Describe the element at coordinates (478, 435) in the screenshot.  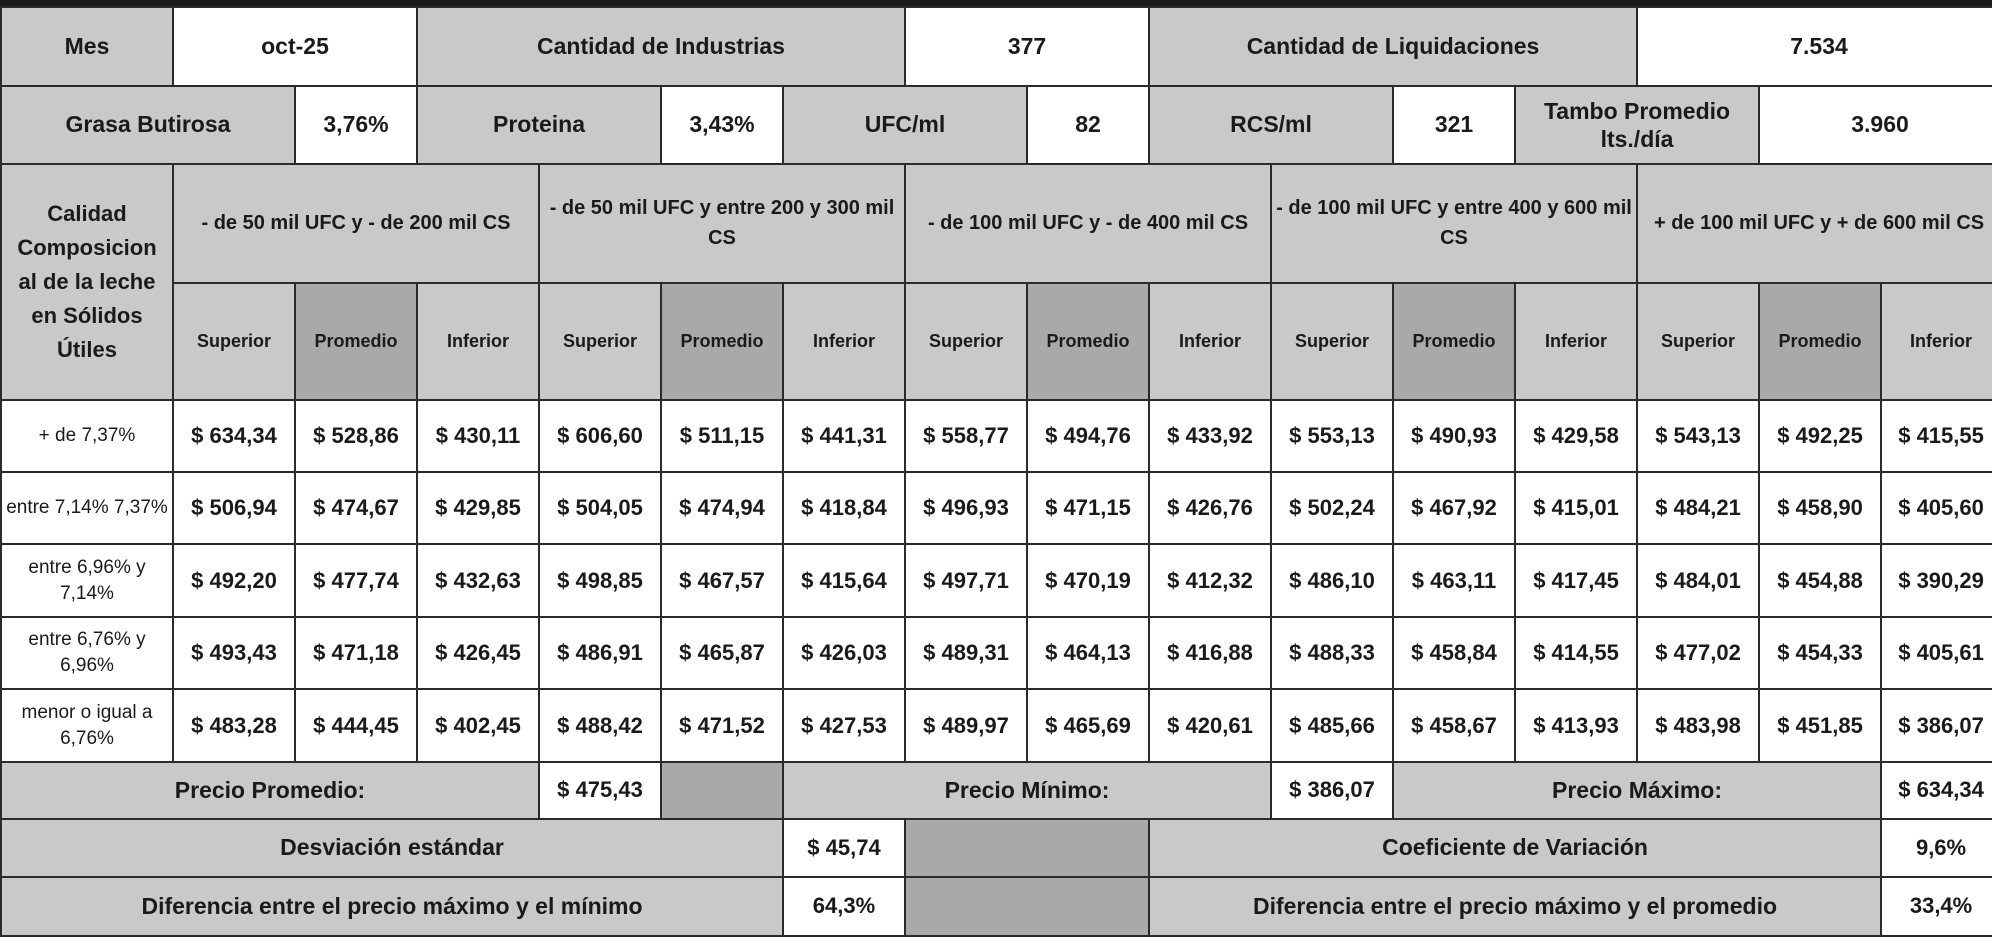
I see `price-cell: $ 430,11` at that location.